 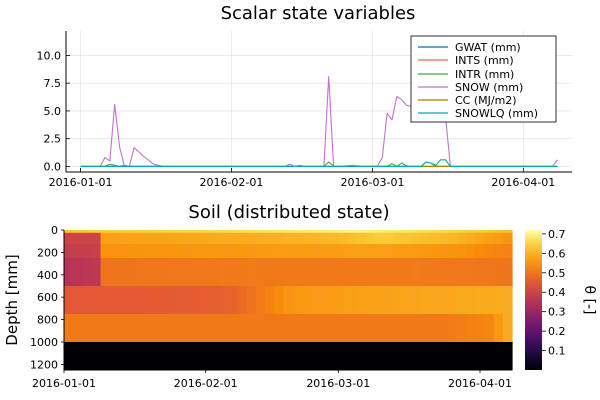 I want to click on scalar-chart-title: Scalar state variables, so click(x=318, y=13).